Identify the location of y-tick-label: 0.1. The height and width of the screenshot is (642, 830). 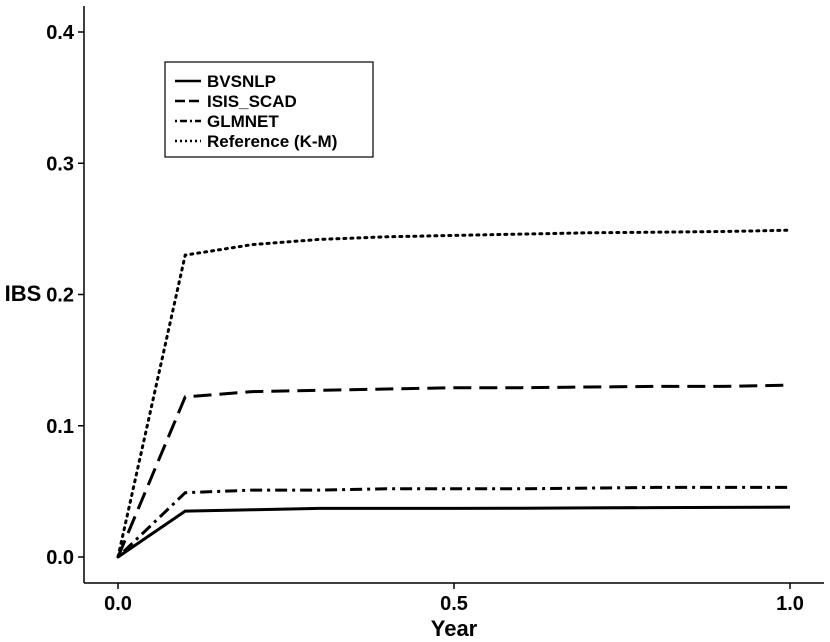
(60, 427).